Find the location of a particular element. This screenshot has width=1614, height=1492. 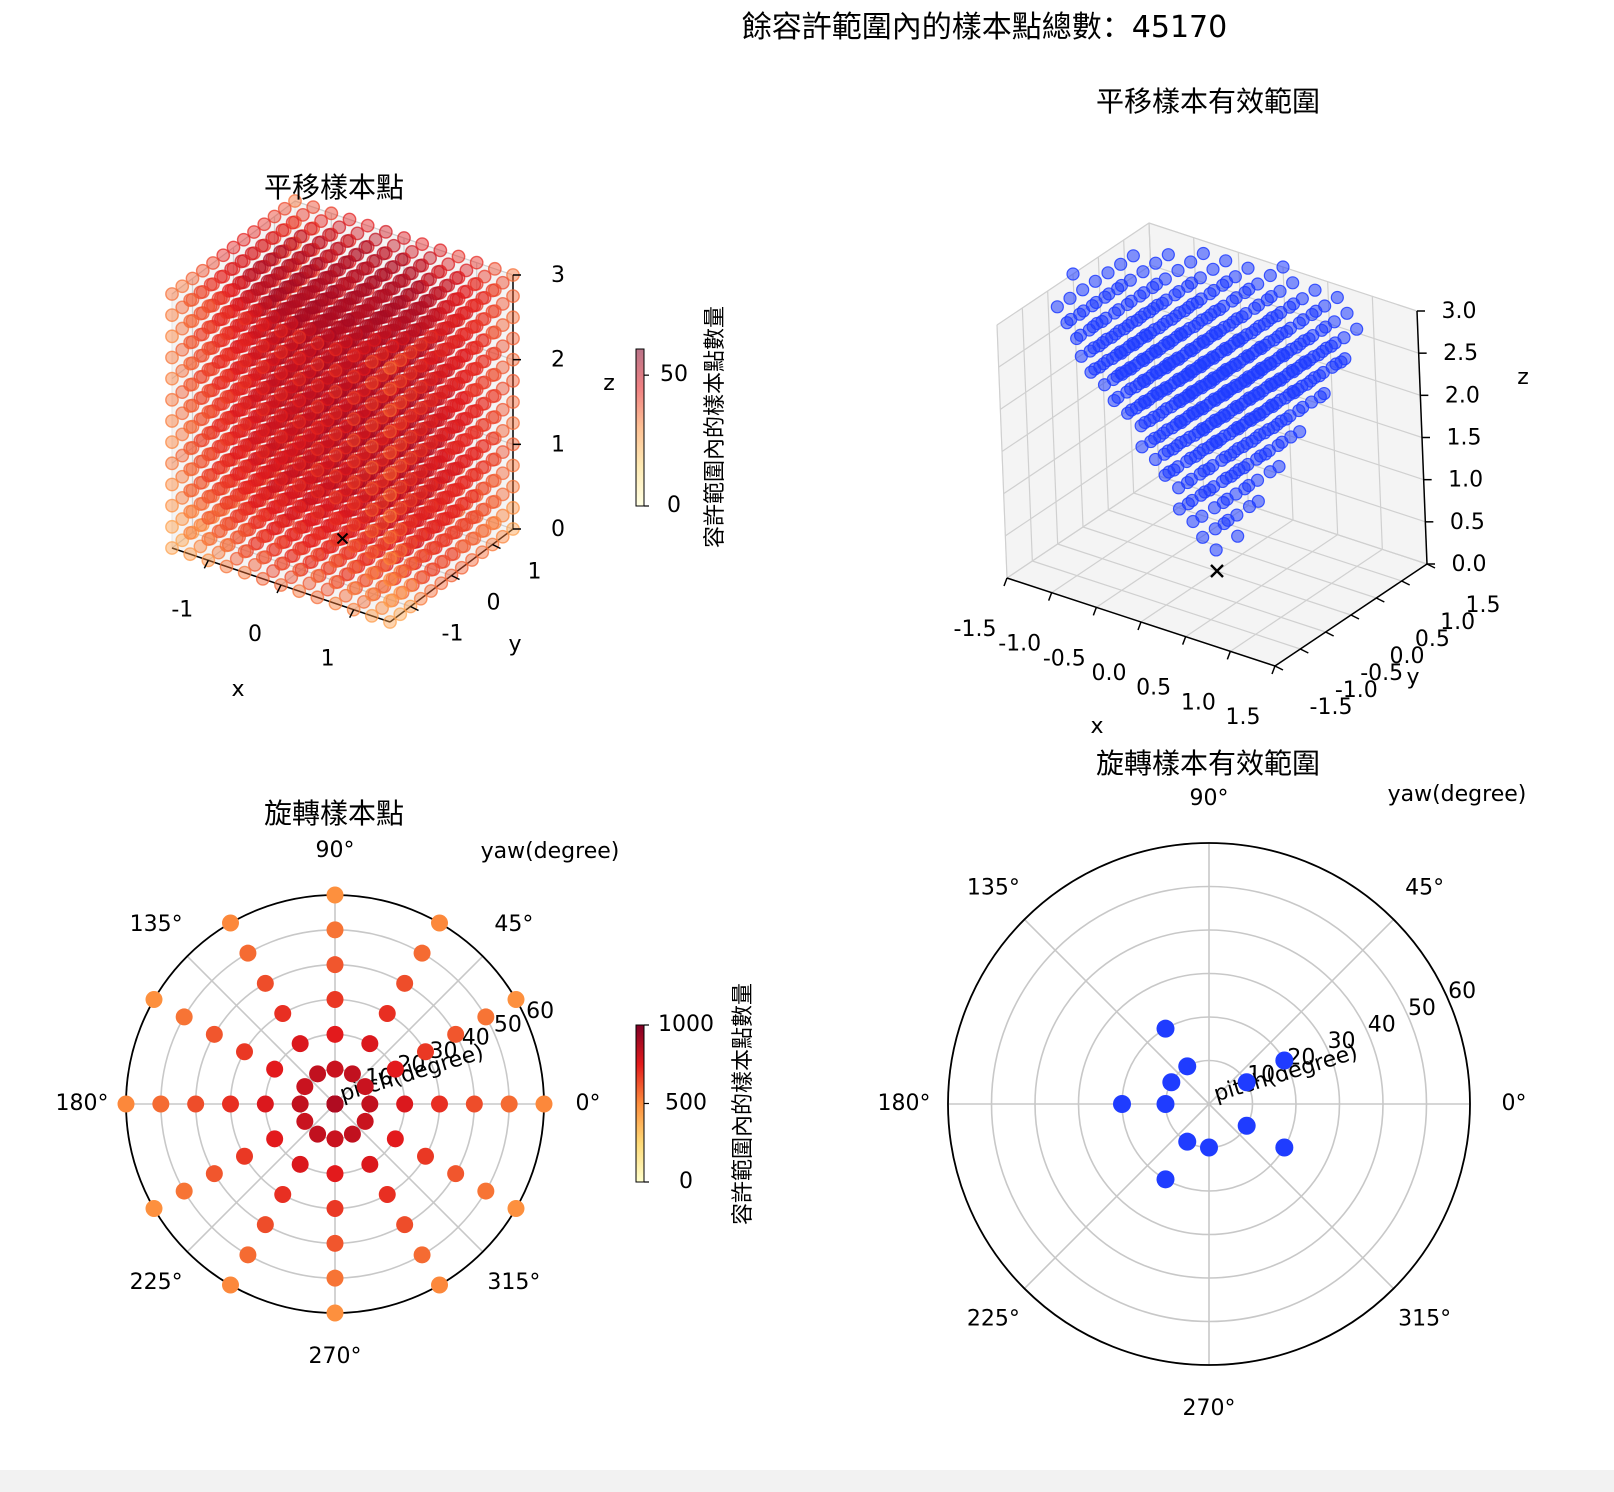

p3-r-tick-label: 60 is located at coordinates (540, 1011).